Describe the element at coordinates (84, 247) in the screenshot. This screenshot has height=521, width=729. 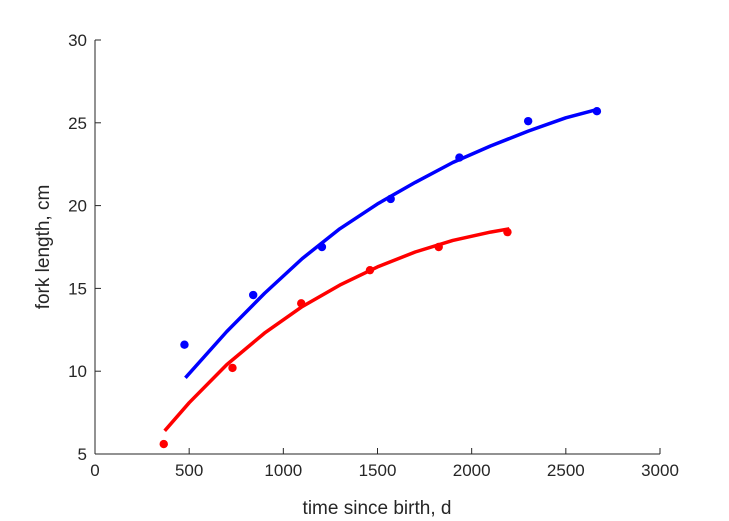
I see `y-ticks: 5 10 15 20 25 30` at that location.